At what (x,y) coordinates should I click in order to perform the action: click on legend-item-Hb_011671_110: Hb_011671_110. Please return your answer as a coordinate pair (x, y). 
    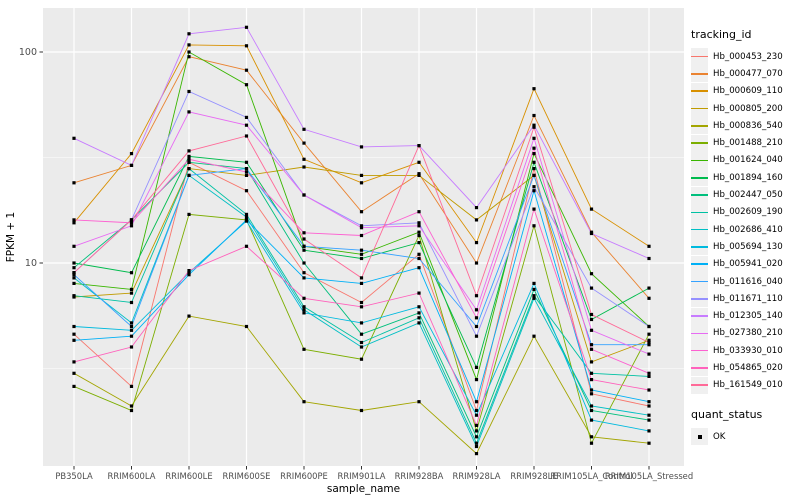
    Looking at the image, I should click on (745, 299).